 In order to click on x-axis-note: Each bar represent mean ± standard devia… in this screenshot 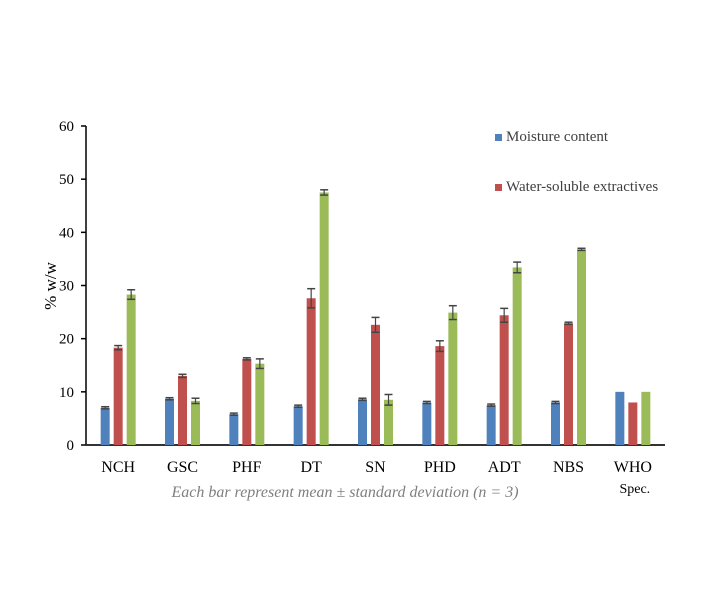, I will do `click(344, 492)`.